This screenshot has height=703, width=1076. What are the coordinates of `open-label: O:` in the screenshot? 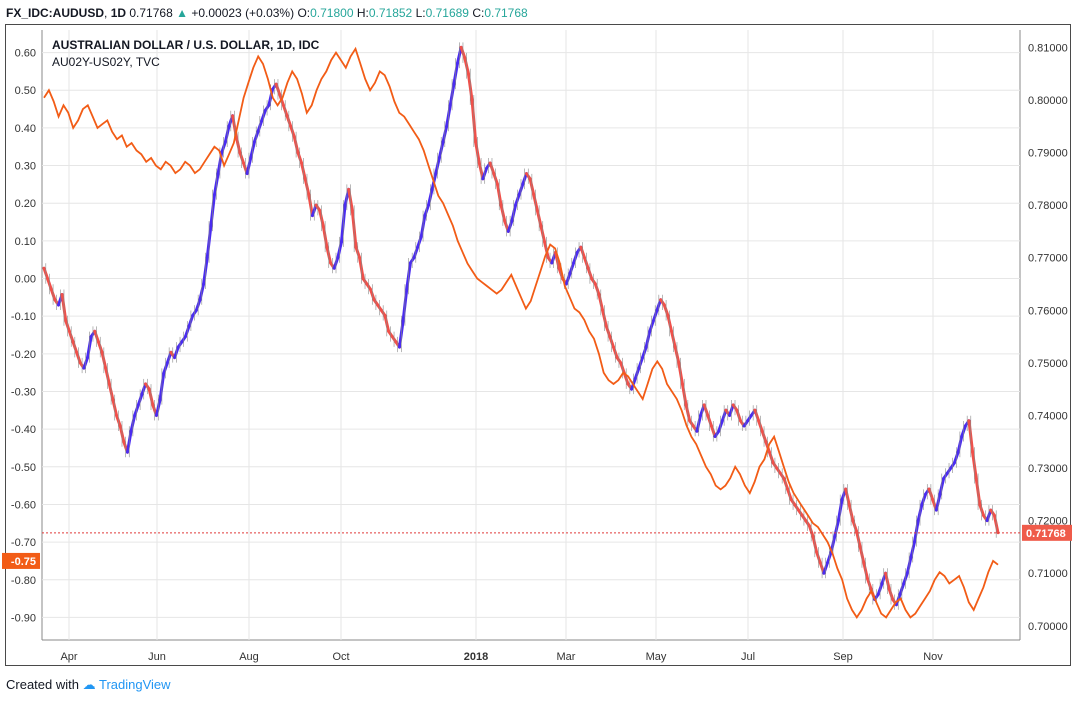 It's located at (304, 13).